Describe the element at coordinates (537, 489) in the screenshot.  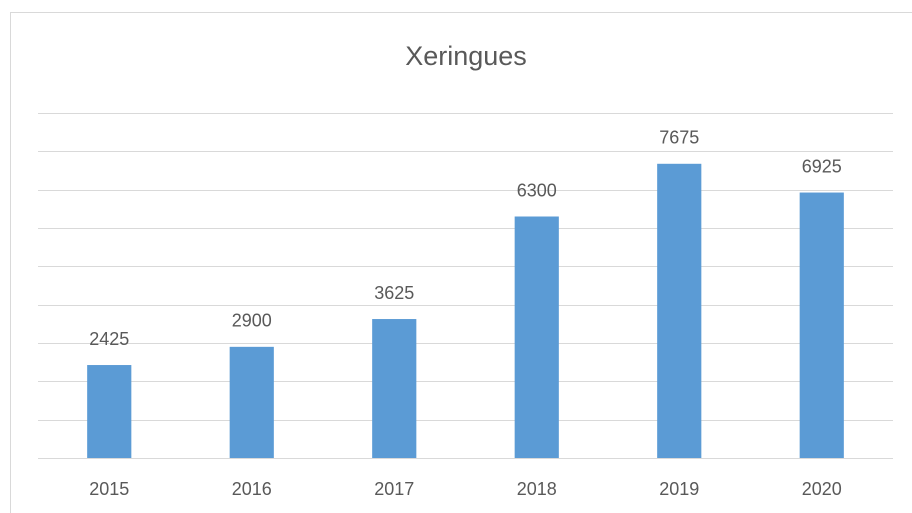
I see `x-tick-label: 2018` at that location.